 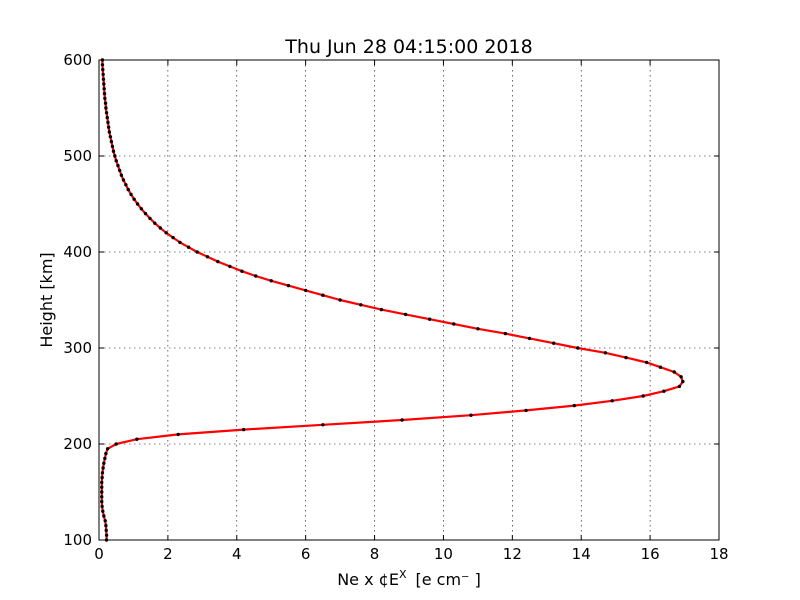 What do you see at coordinates (375, 554) in the screenshot?
I see `x-tick-label: 8` at bounding box center [375, 554].